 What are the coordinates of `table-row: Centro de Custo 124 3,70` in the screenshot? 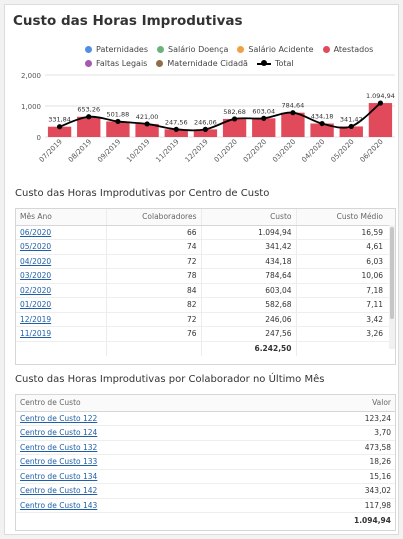 It's located at (205, 433).